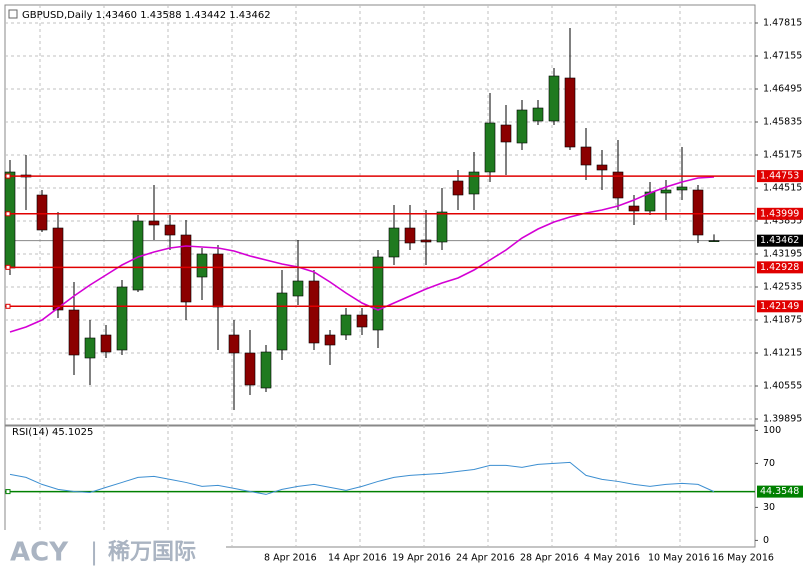  What do you see at coordinates (152, 552) in the screenshot?
I see `watermark-name: 稀万国际` at bounding box center [152, 552].